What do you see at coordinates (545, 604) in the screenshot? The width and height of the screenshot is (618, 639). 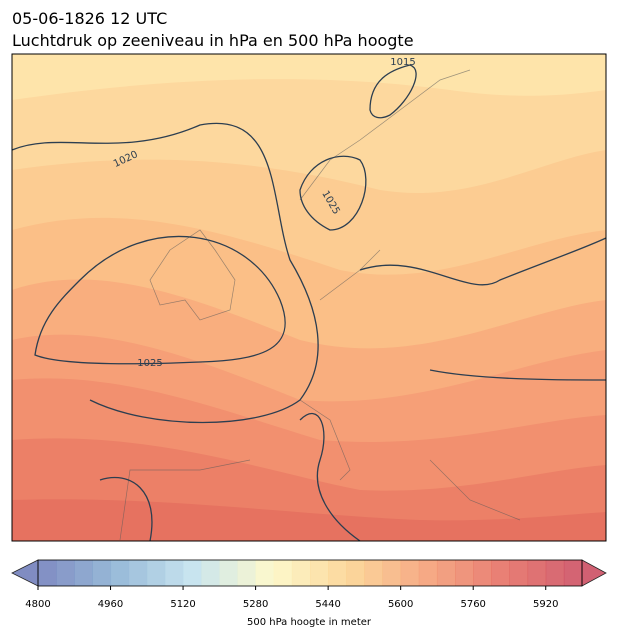 I see `colorbar-tick-label: 5920` at bounding box center [545, 604].